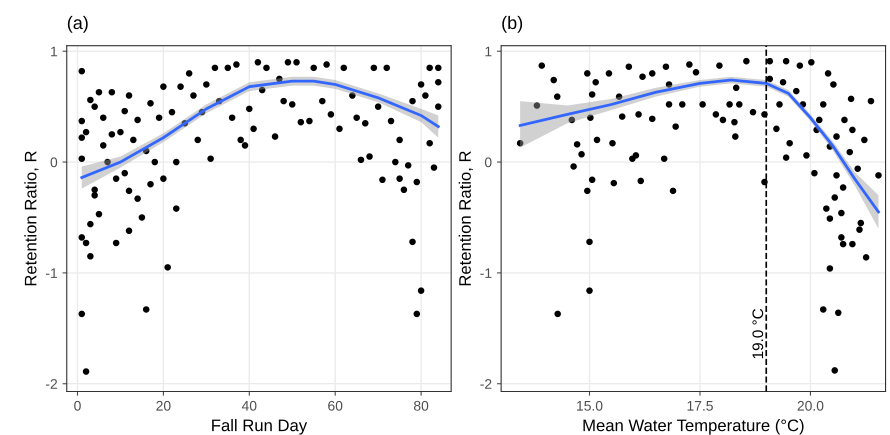 This screenshot has width=890, height=435. What do you see at coordinates (589, 405) in the screenshot?
I see `x-tick-label: 15.0` at bounding box center [589, 405].